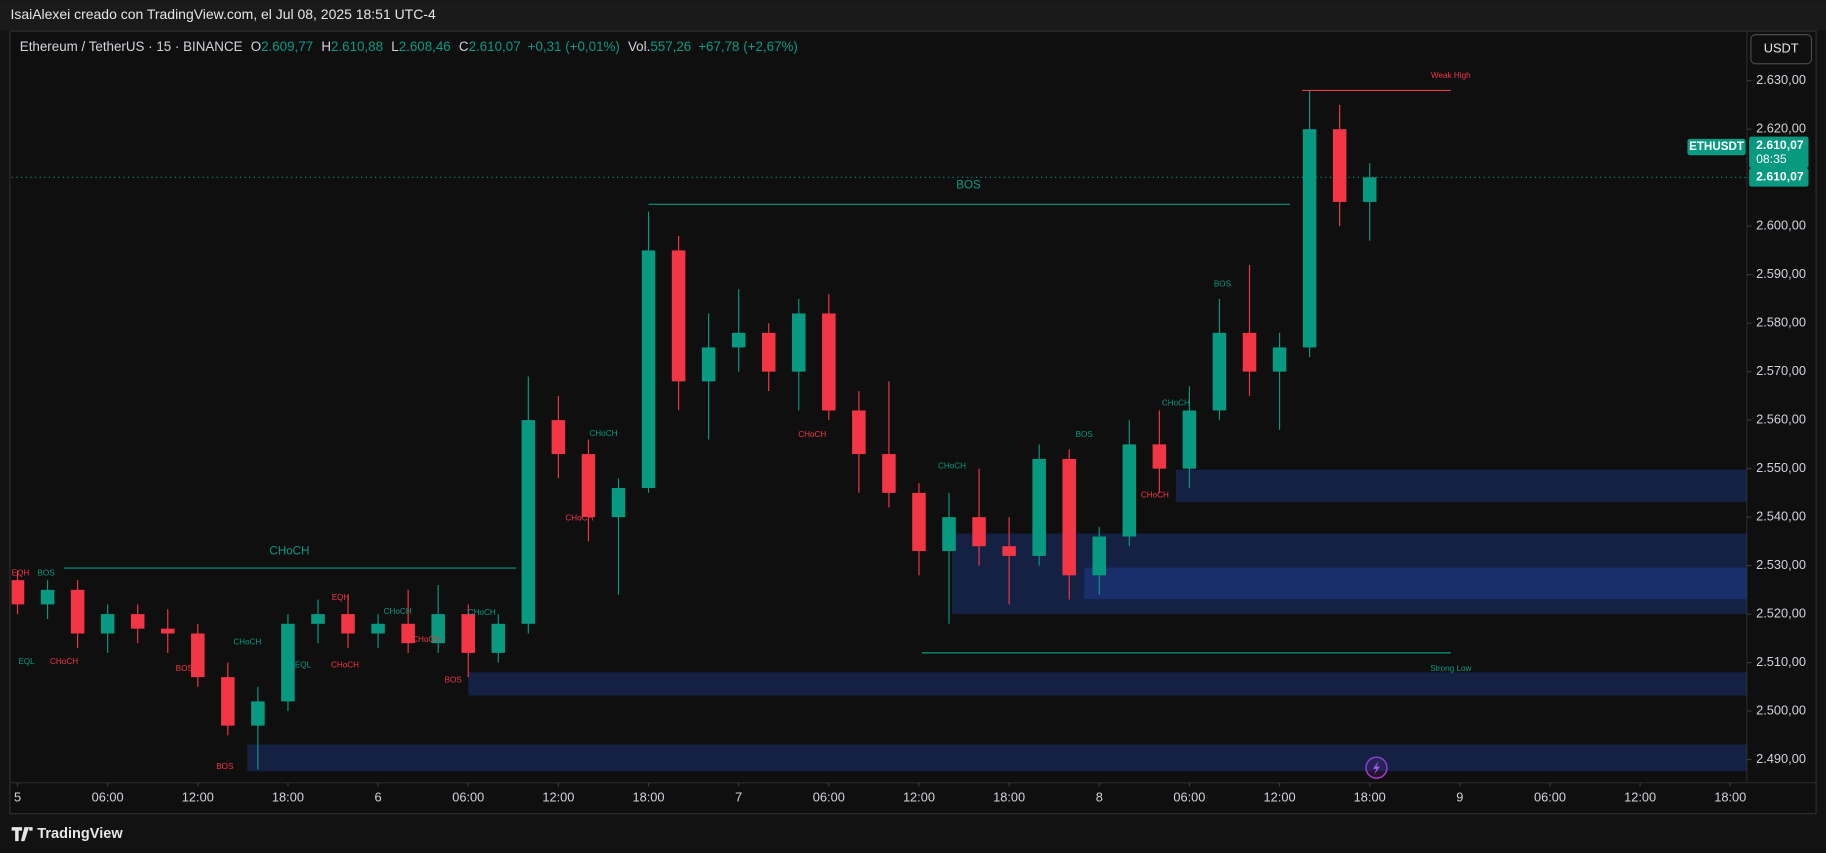 Image resolution: width=1826 pixels, height=853 pixels. I want to click on x-tick-label: 7, so click(738, 796).